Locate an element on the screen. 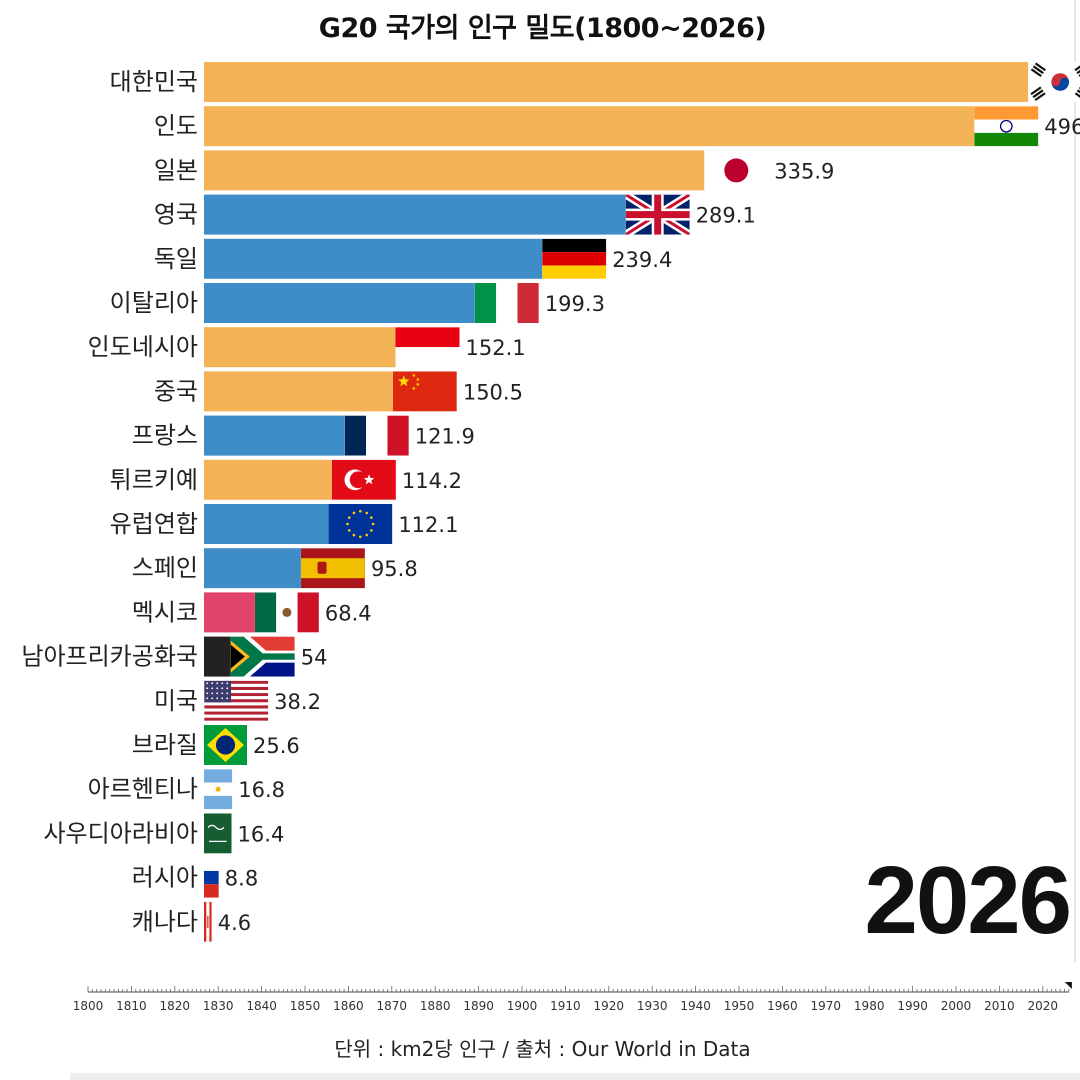 This screenshot has height=1080, width=1080. bar-row-12: 스페인 95.8 is located at coordinates (275, 568).